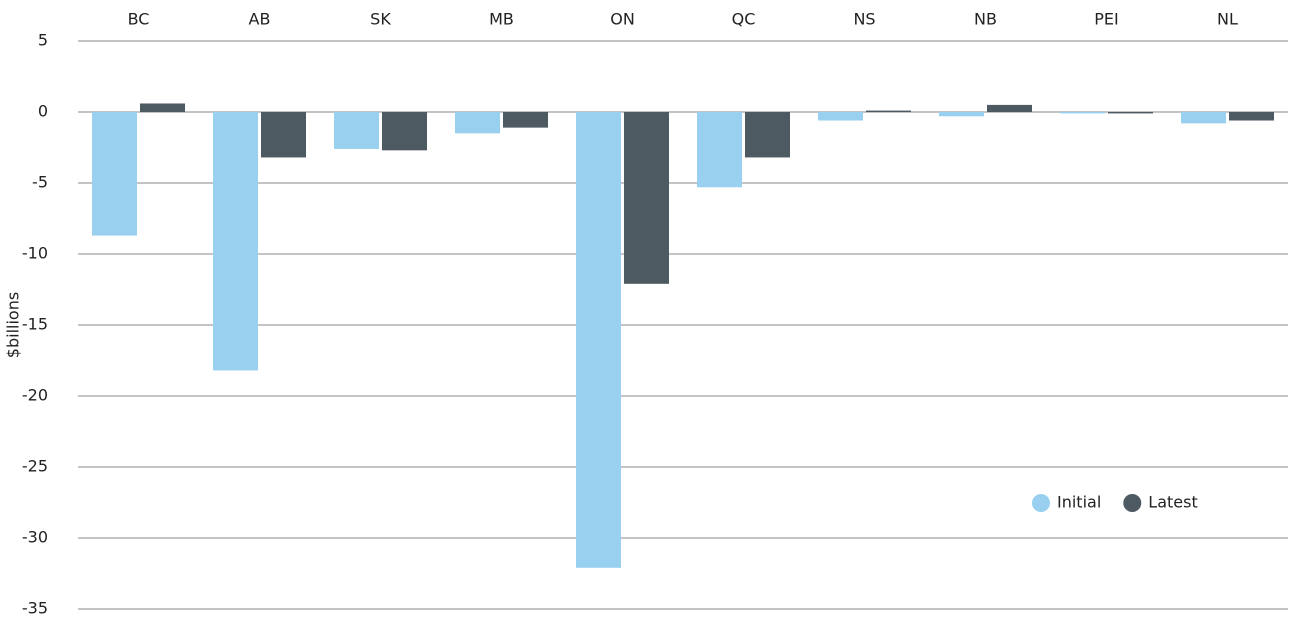  Describe the element at coordinates (260, 19) in the screenshot. I see `x-tick-label: AB` at that location.